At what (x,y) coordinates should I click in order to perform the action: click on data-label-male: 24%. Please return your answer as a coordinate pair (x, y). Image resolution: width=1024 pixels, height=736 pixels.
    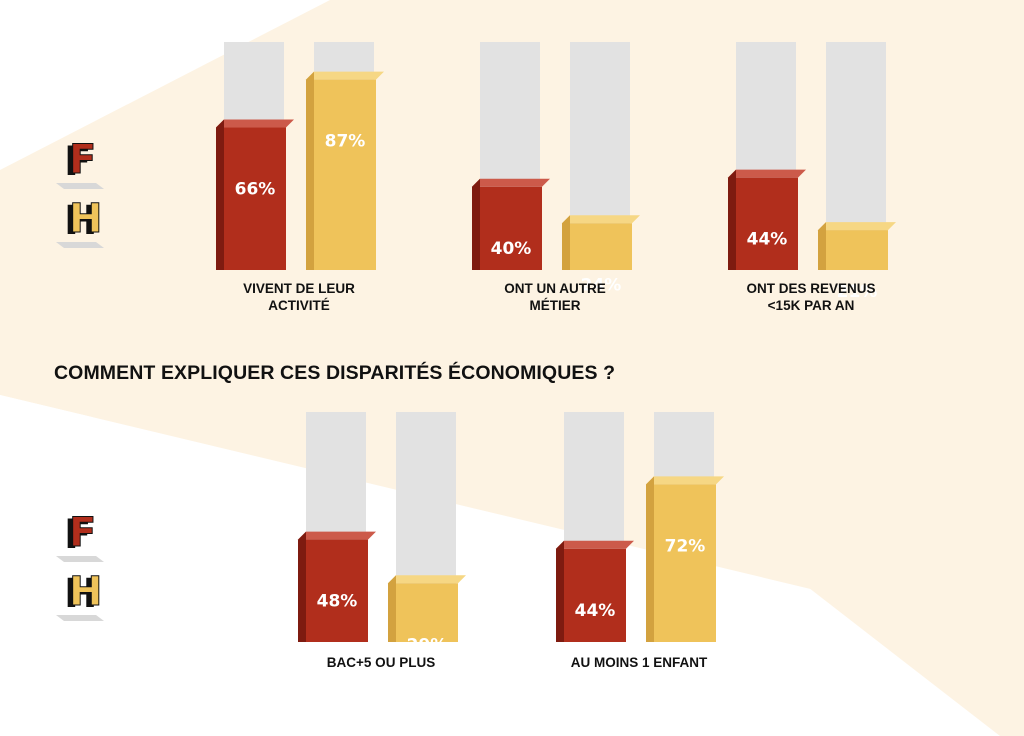
    Looking at the image, I should click on (601, 285).